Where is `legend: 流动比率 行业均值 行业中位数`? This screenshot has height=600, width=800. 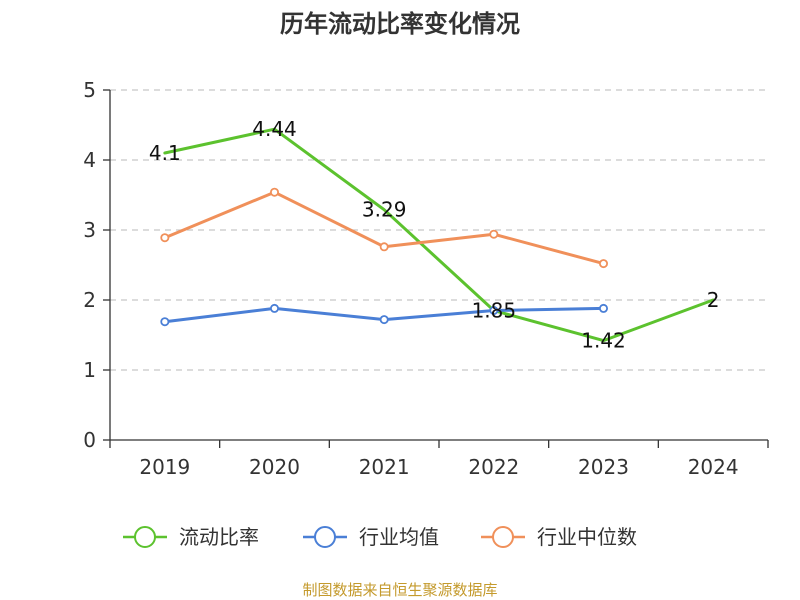 legend: 流动比率 行业均值 行业中位数 is located at coordinates (380, 537).